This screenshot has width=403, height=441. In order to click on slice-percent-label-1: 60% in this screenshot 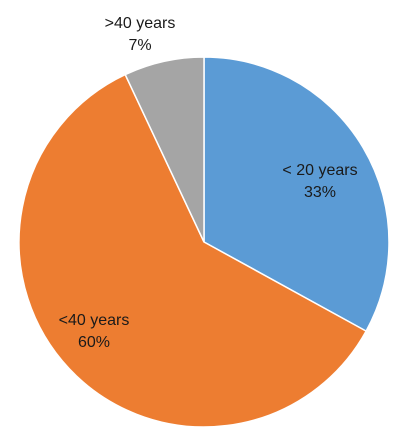, I will do `click(94, 342)`.